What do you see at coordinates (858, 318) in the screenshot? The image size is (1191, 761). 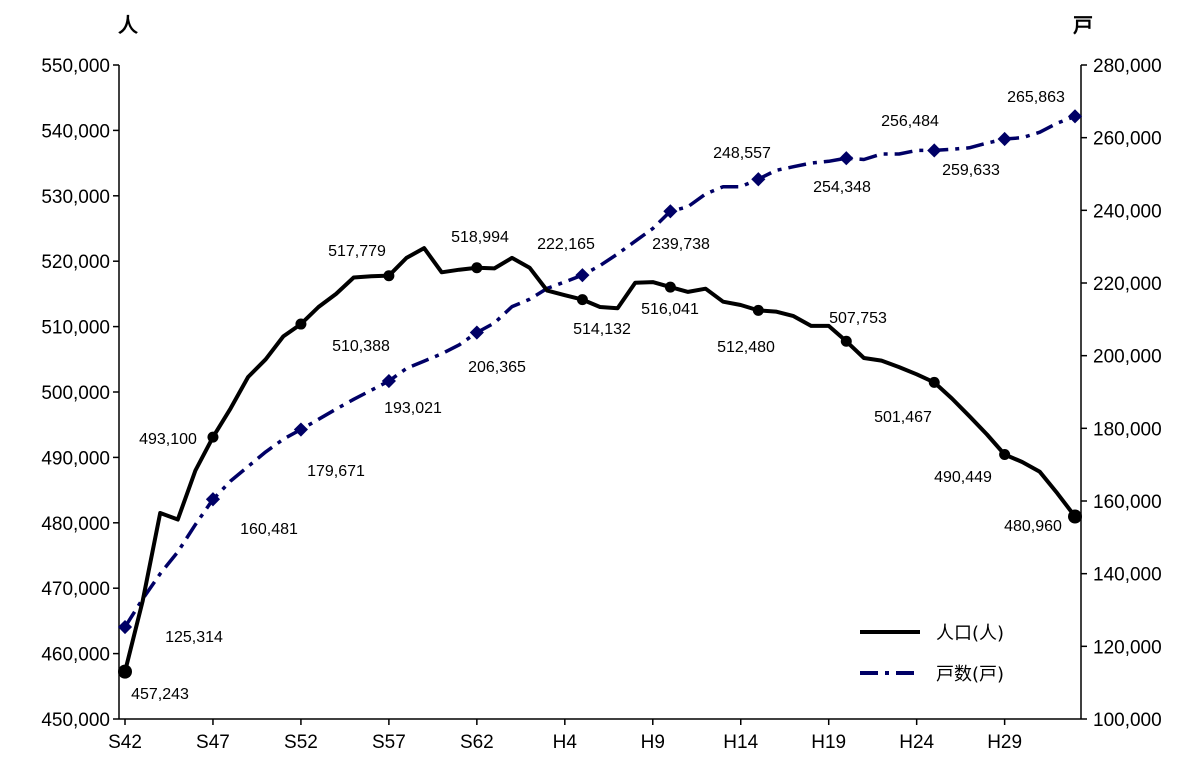 I see `population-data-label: 507,753` at bounding box center [858, 318].